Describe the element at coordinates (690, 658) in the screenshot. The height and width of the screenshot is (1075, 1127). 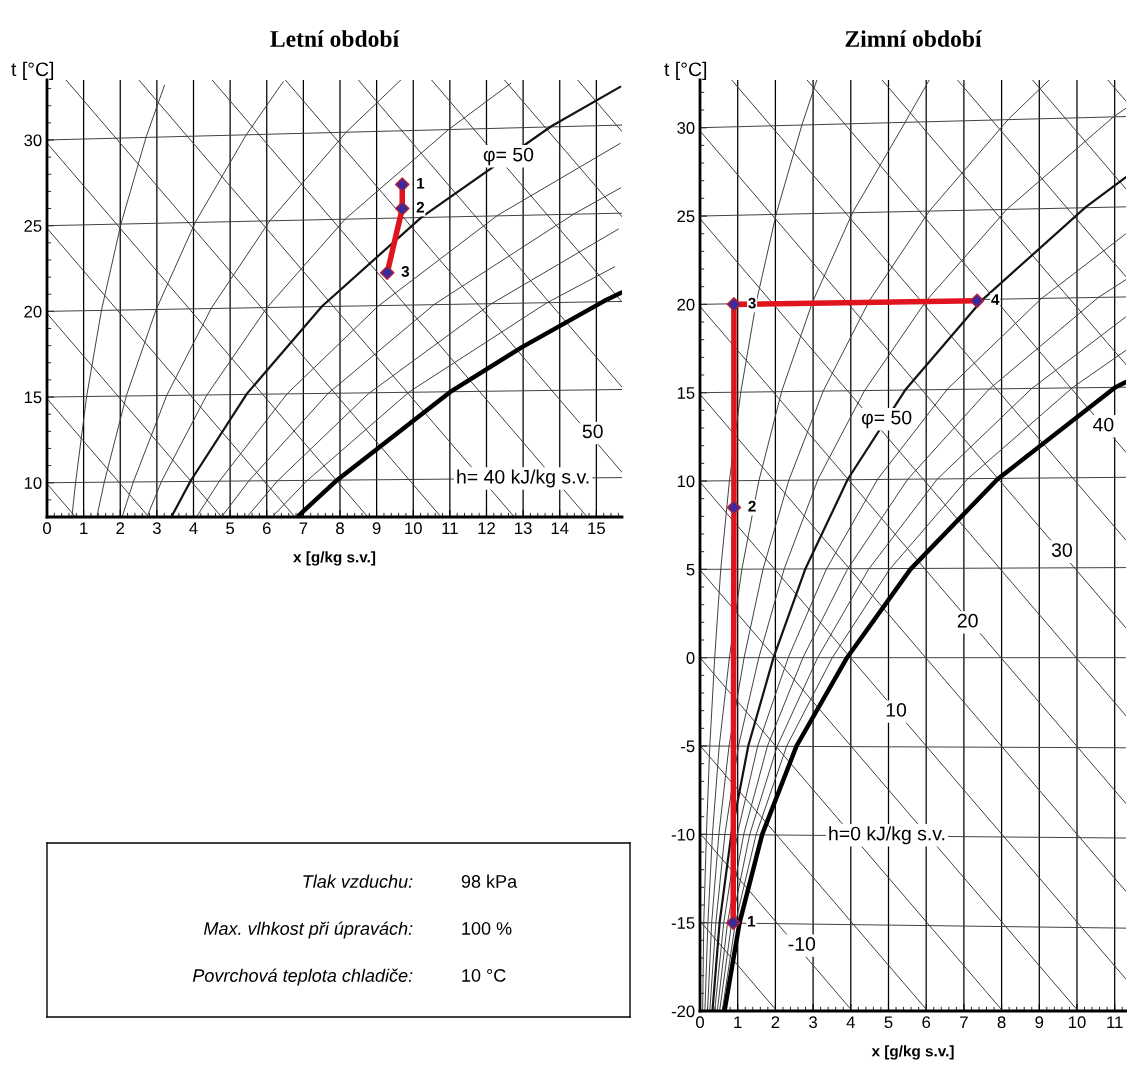
I see `y-tick-label: 0` at that location.